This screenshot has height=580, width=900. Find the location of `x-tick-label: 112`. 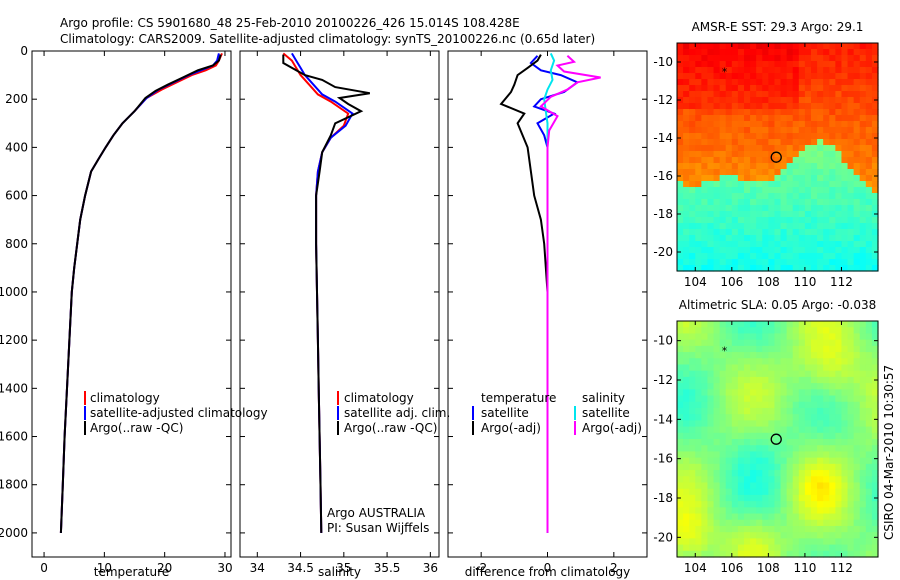

x-tick-label: 112 is located at coordinates (841, 282).